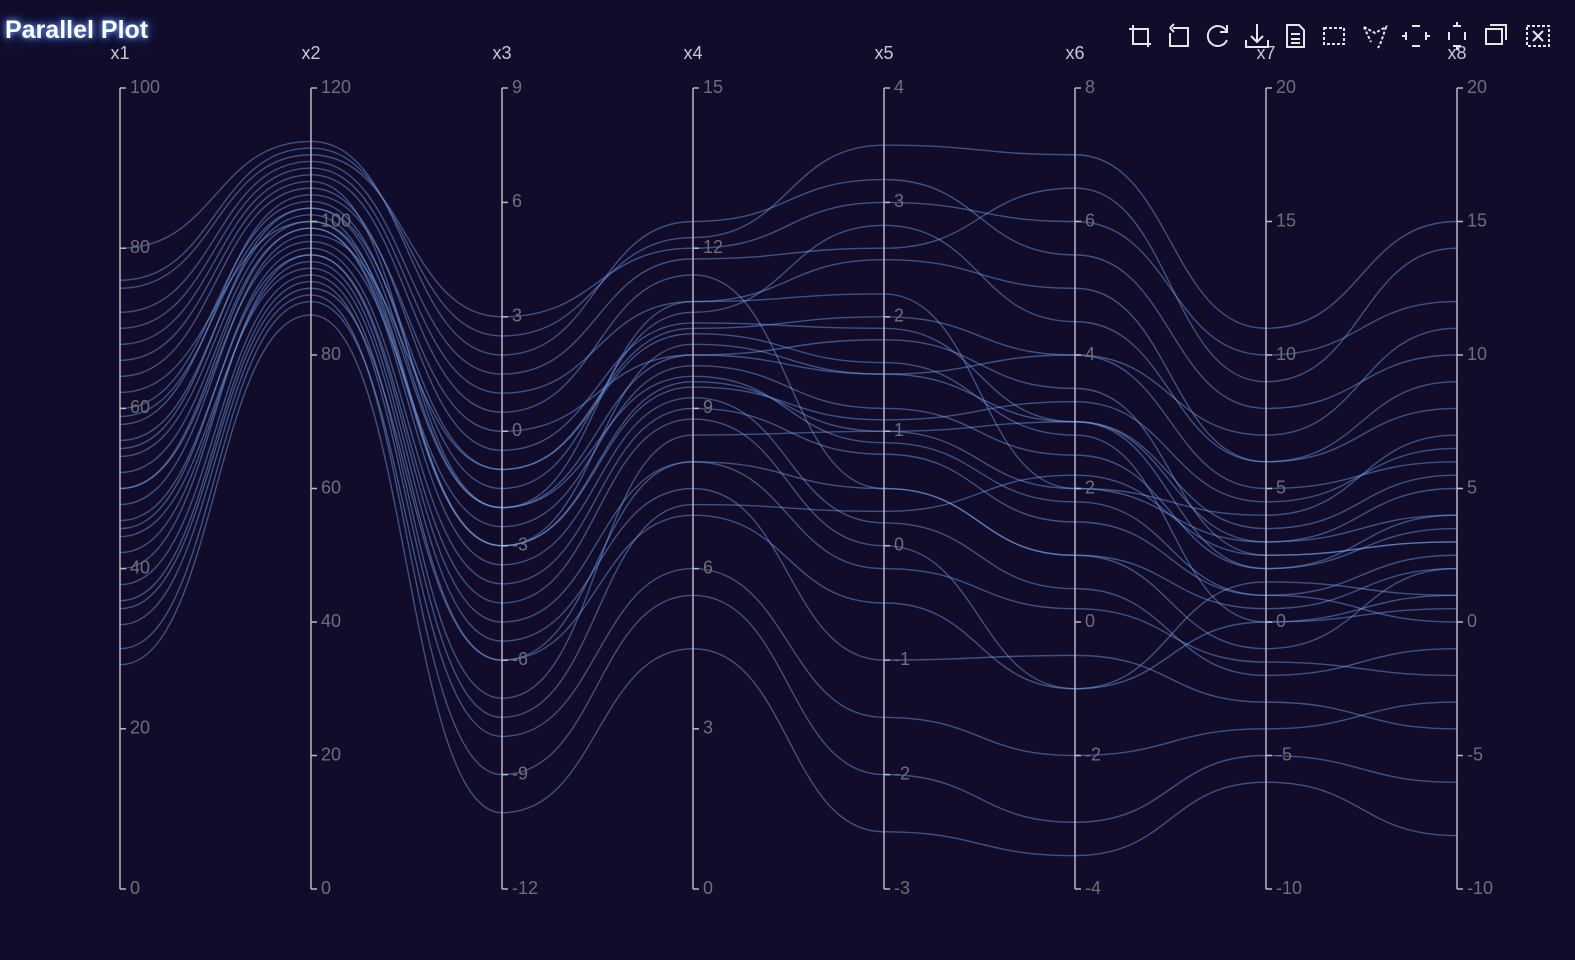 This screenshot has height=960, width=1575. I want to click on tool-keep, so click(1416, 36).